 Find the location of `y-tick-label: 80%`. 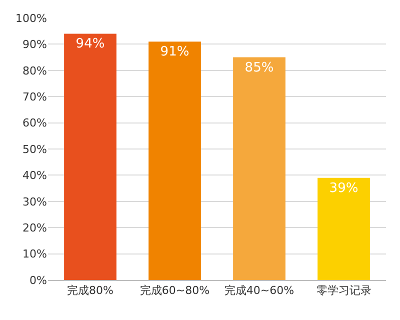

y-tick-label: 80% is located at coordinates (34, 71).